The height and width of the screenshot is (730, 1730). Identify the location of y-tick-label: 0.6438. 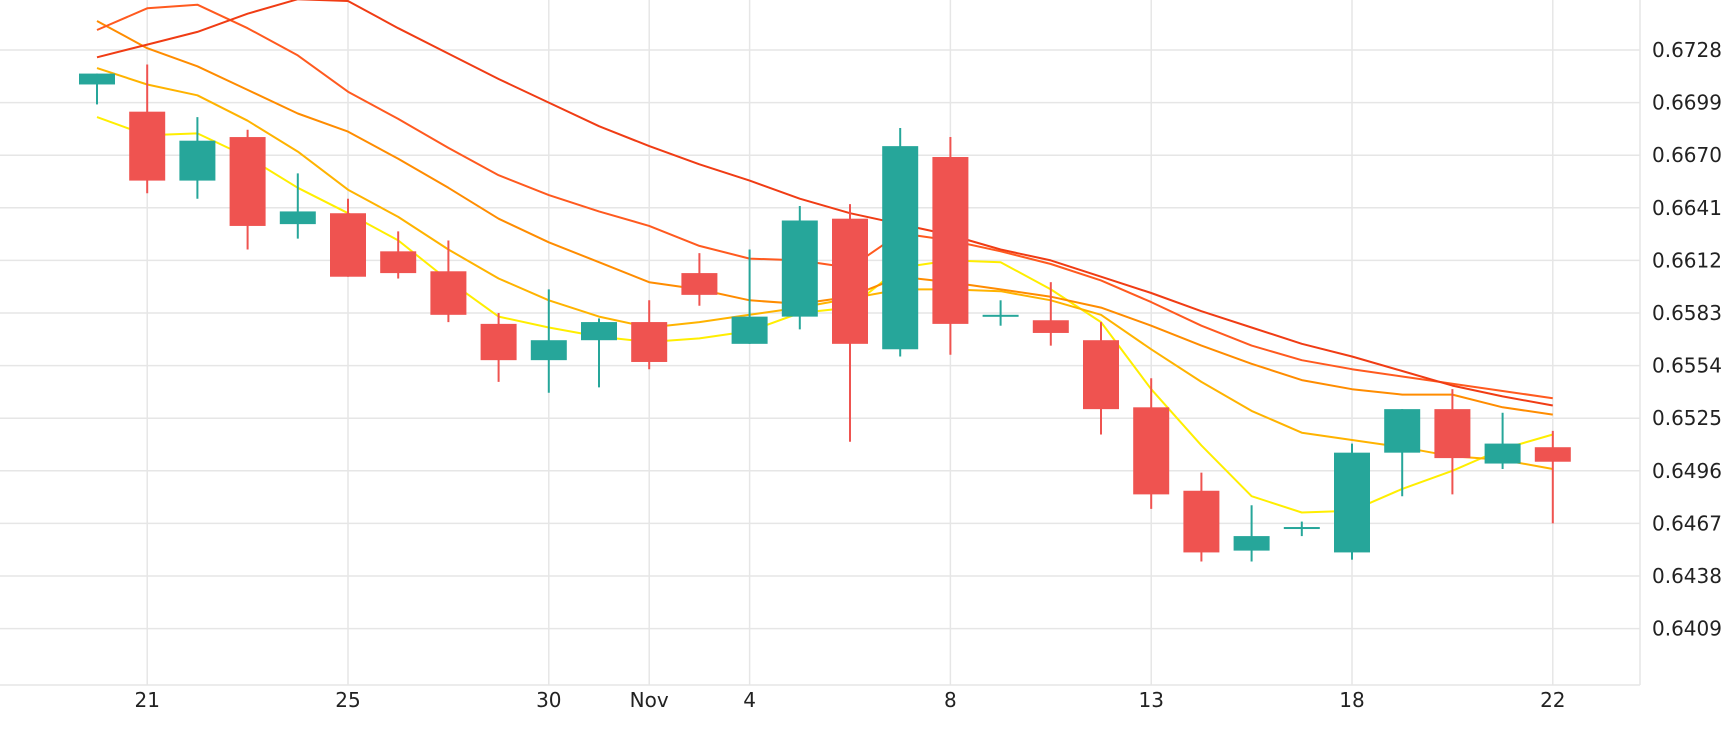
(1687, 576).